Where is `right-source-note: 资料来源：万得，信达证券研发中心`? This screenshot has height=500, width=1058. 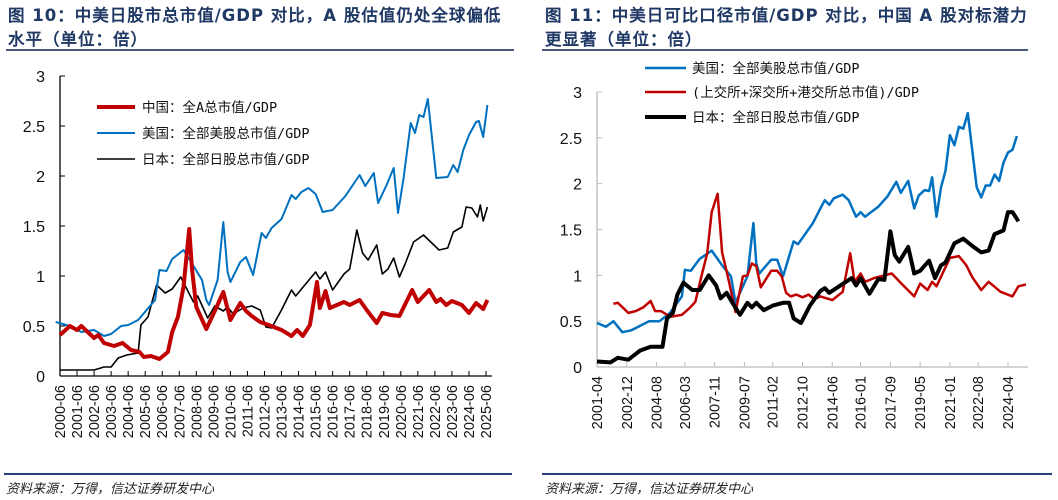 right-source-note: 资料来源：万得，信达证券研发中心 is located at coordinates (649, 489).